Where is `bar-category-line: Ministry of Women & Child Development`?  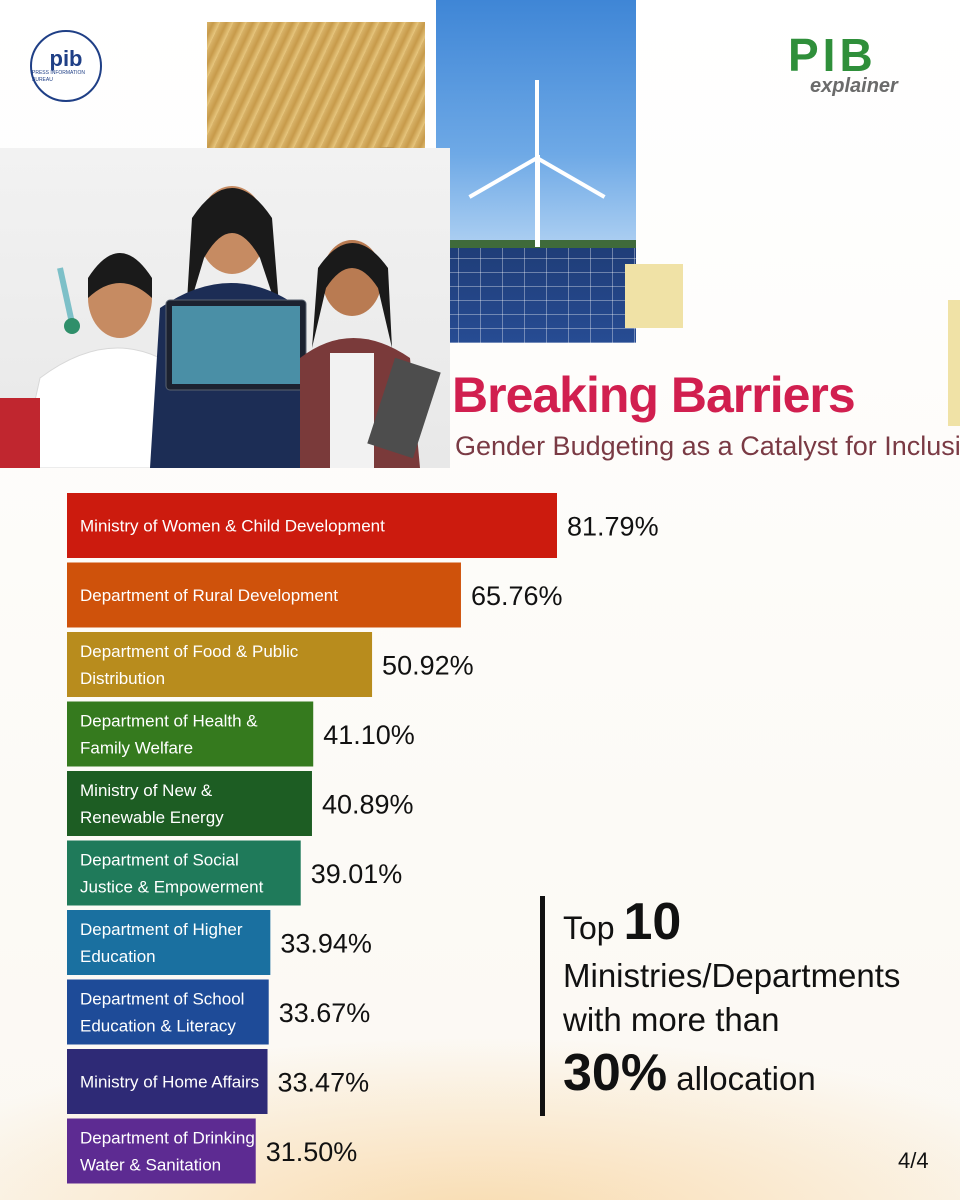
bar-category-line: Ministry of Women & Child Development is located at coordinates (232, 526).